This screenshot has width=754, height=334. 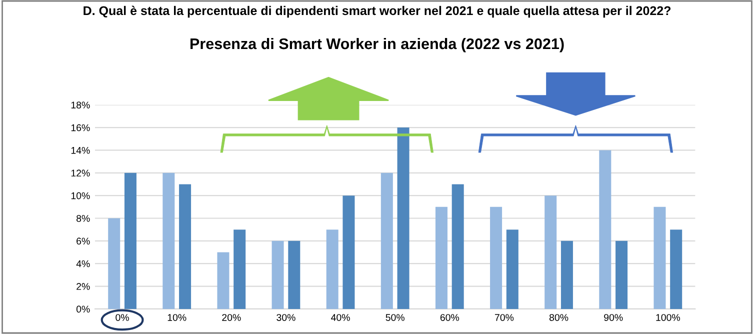 What do you see at coordinates (450, 317) in the screenshot?
I see `x-tick-label: 60%` at bounding box center [450, 317].